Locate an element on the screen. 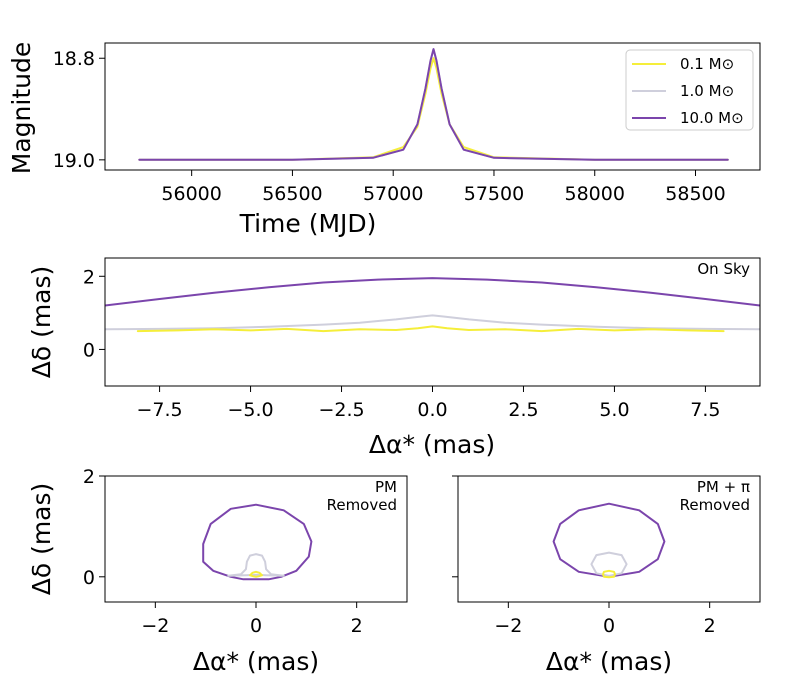 This screenshot has height=700, width=800. panel-annotation: On Sky is located at coordinates (723, 269).